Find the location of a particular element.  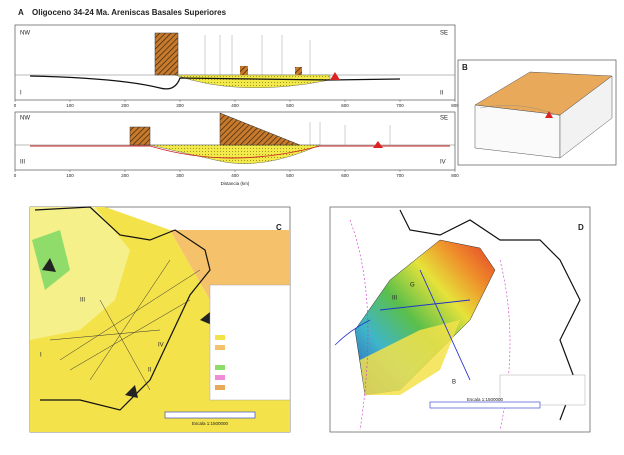

axis-title: Distancia (km) is located at coordinates (235, 183).